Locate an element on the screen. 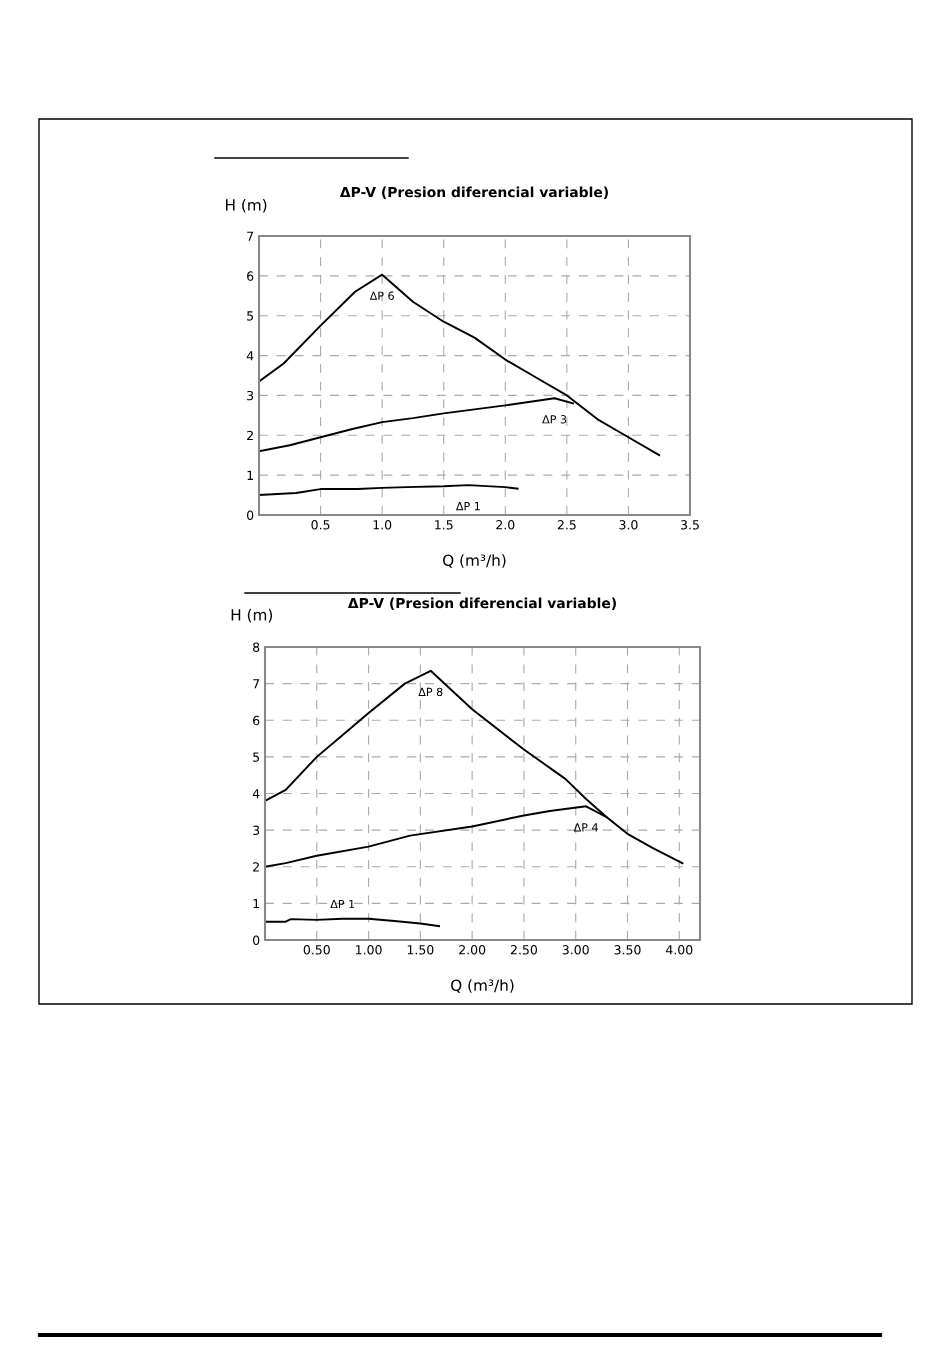  x-tick-label: 0.5 is located at coordinates (320, 525).